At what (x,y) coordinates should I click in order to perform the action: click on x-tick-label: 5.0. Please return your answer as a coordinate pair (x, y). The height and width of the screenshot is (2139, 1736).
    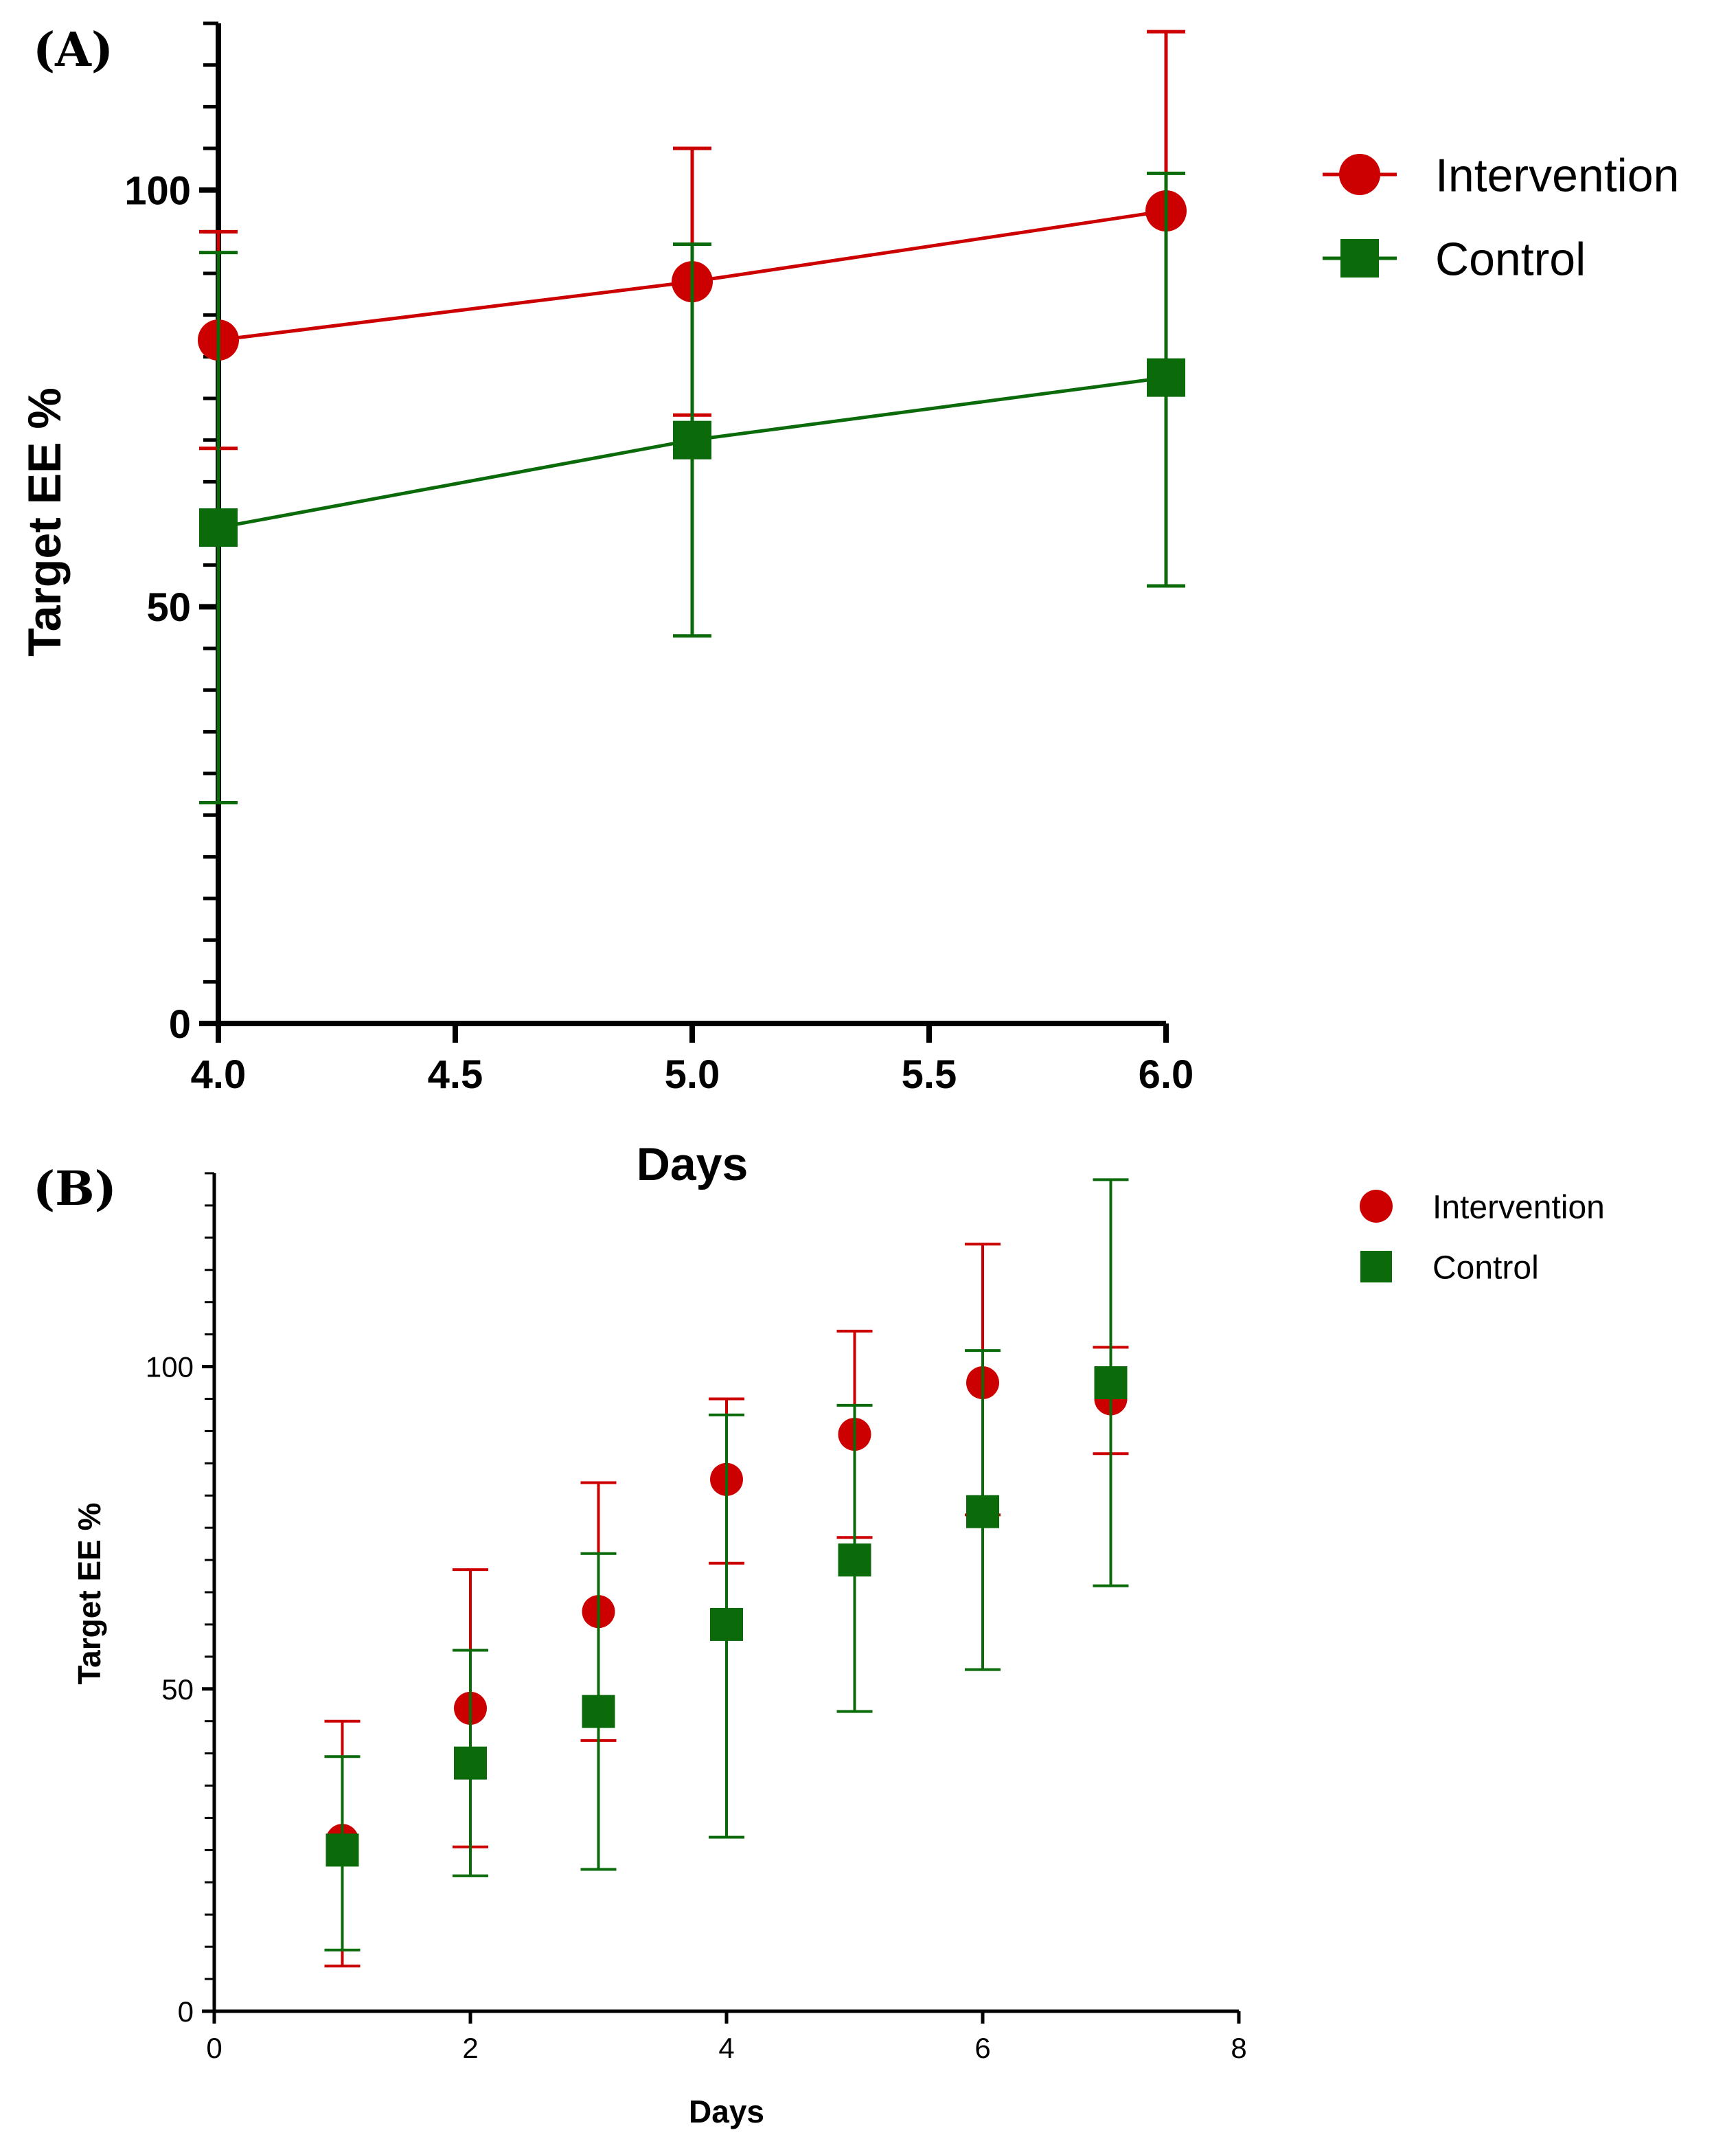
    Looking at the image, I should click on (692, 1074).